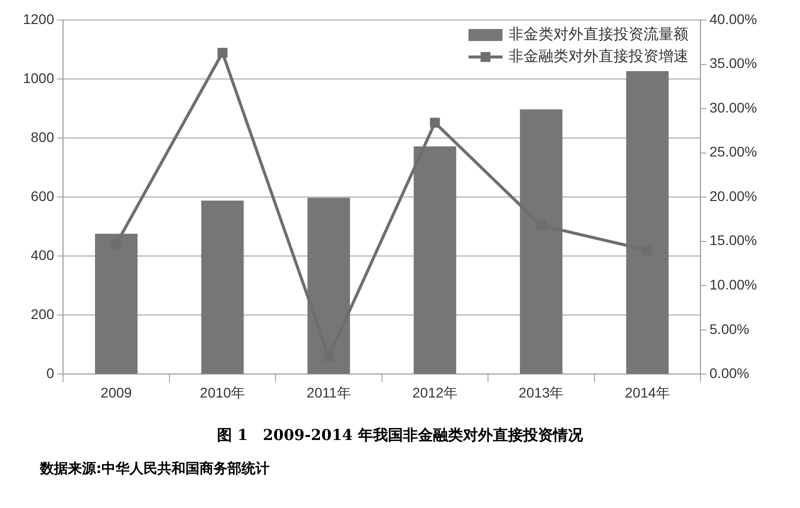 This screenshot has height=508, width=800. What do you see at coordinates (42, 196) in the screenshot?
I see `y-tick-label: 600` at bounding box center [42, 196].